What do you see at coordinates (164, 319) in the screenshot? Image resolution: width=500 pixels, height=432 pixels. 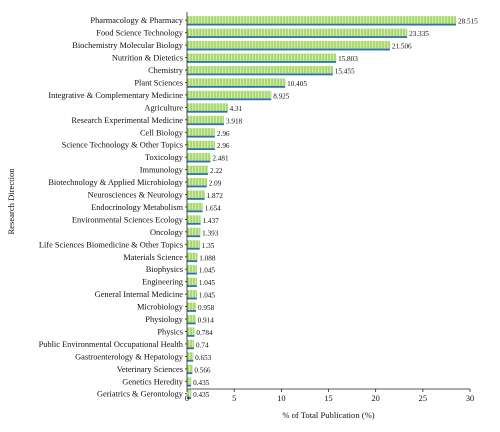 I see `category-label: Physiology` at bounding box center [164, 319].